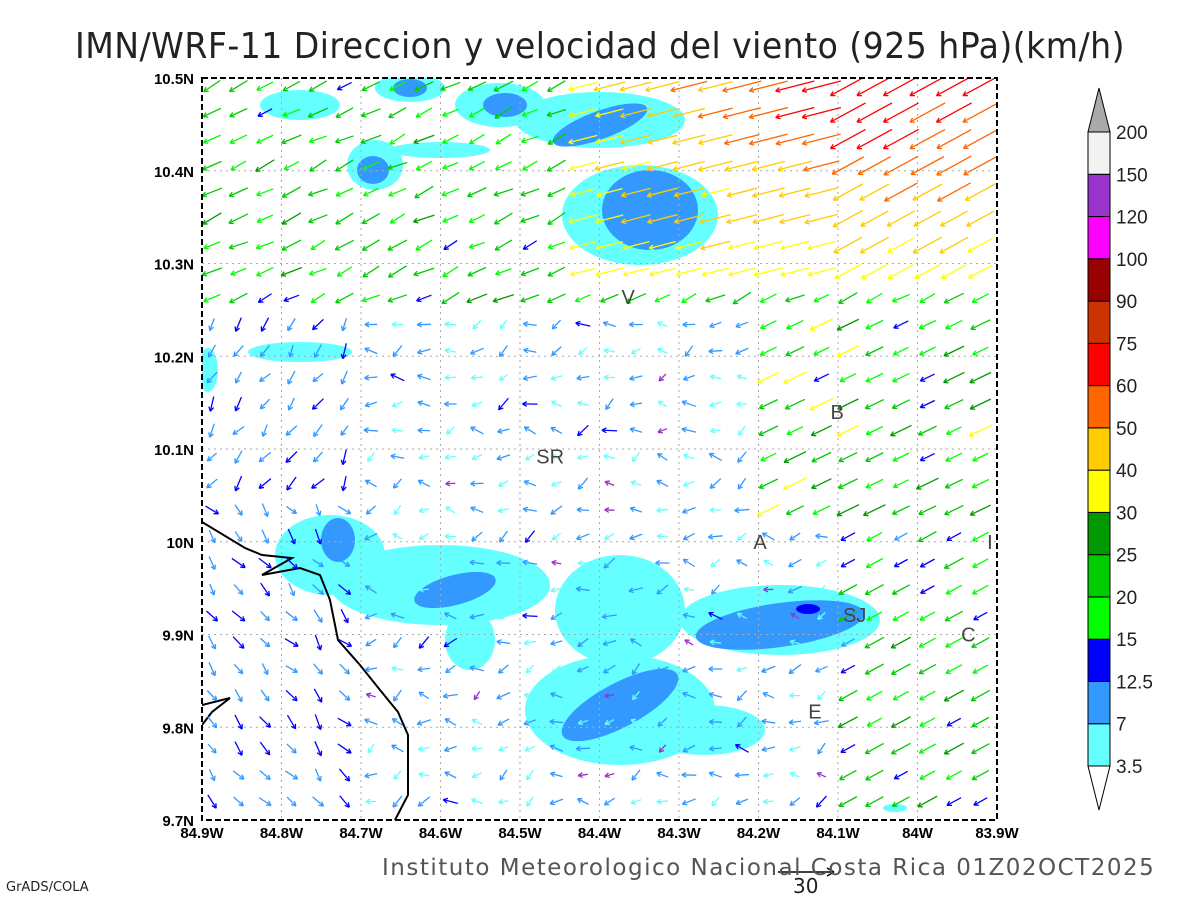 The image size is (1200, 900). What do you see at coordinates (174, 450) in the screenshot?
I see `y-axis-ticks: 10.5N 10.4N 10.3N 10.2N 10.1N 10N 9.9N 9.8N 9.7N` at bounding box center [174, 450].